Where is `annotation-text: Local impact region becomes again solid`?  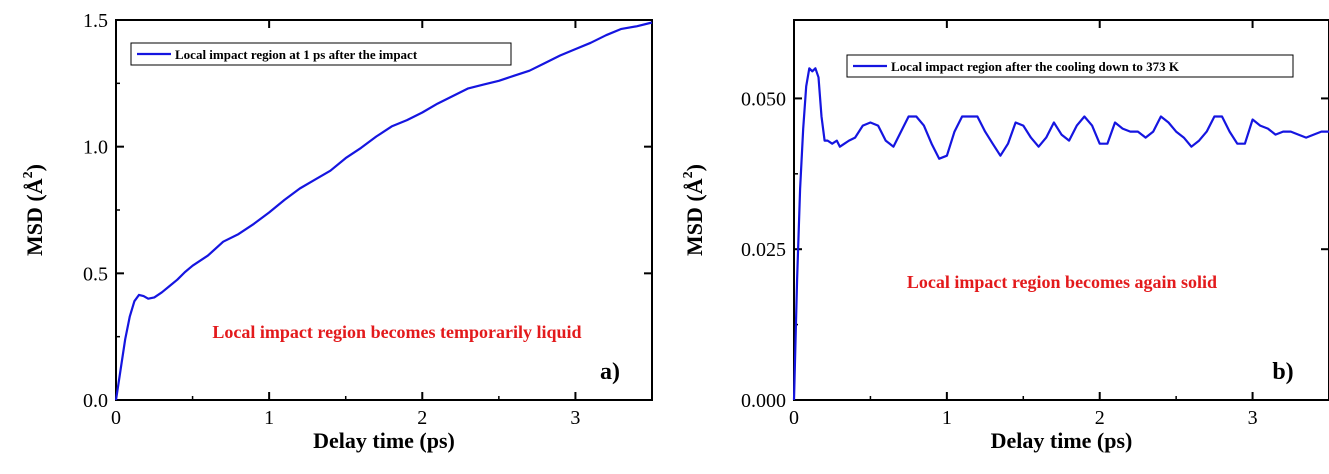 annotation-text: Local impact region becomes again solid is located at coordinates (1062, 282).